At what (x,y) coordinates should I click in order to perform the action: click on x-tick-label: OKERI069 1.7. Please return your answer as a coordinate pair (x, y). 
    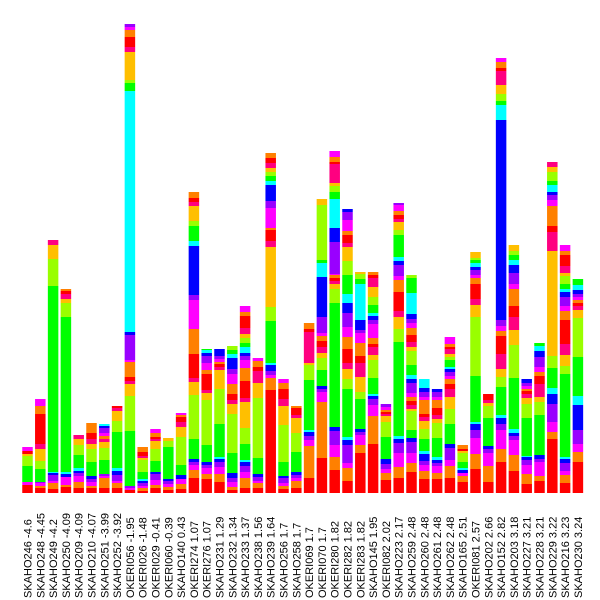
    Looking at the image, I should click on (310, 562).